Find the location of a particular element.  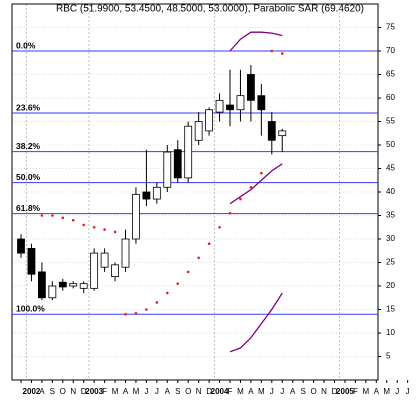

y-tick-label: 40 is located at coordinates (390, 191).